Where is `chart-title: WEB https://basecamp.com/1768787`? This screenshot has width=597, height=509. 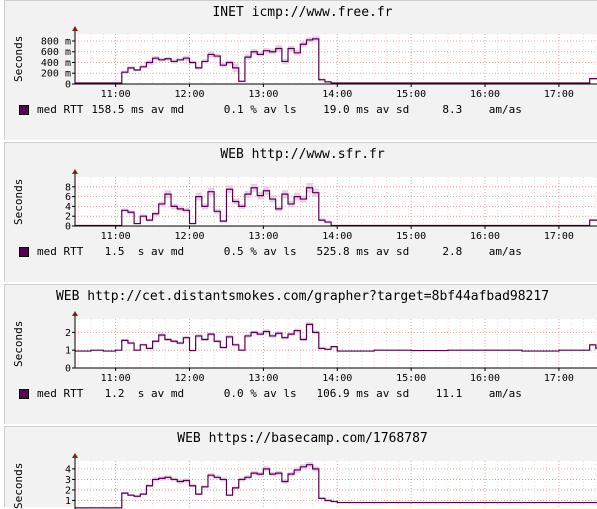 chart-title: WEB https://basecamp.com/1768787 is located at coordinates (302, 438).